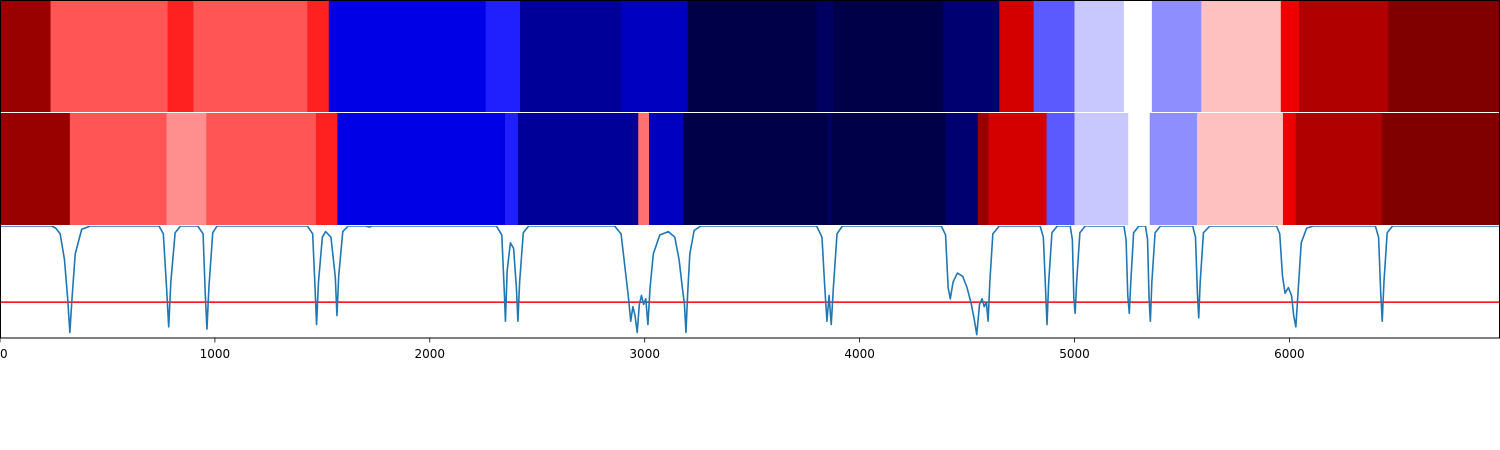 The image size is (1500, 450). I want to click on x-tick-label: 0, so click(4, 354).